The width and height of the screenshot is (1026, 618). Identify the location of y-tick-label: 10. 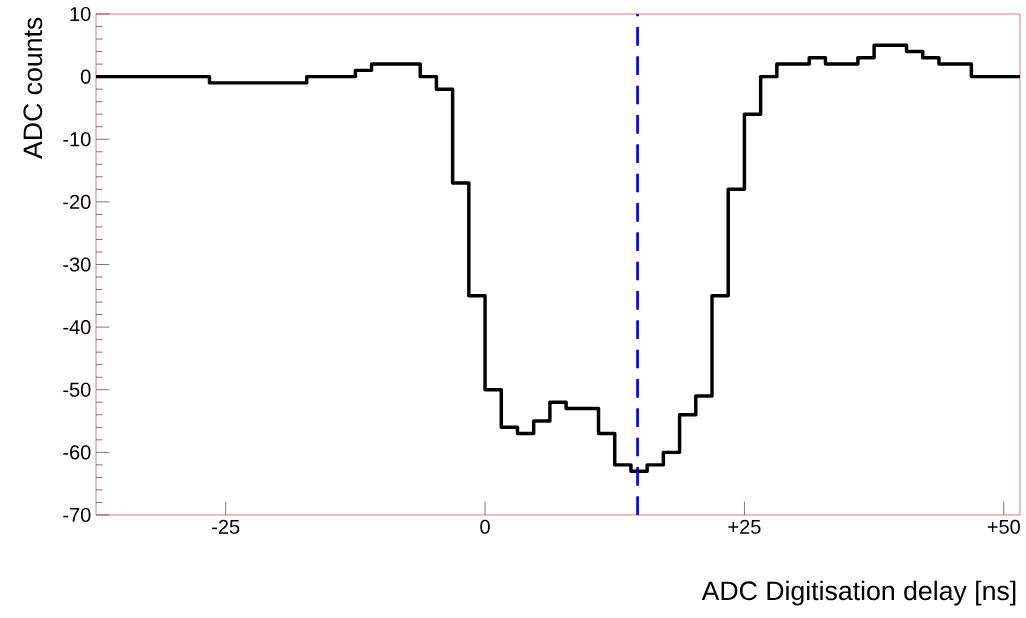
(80, 14).